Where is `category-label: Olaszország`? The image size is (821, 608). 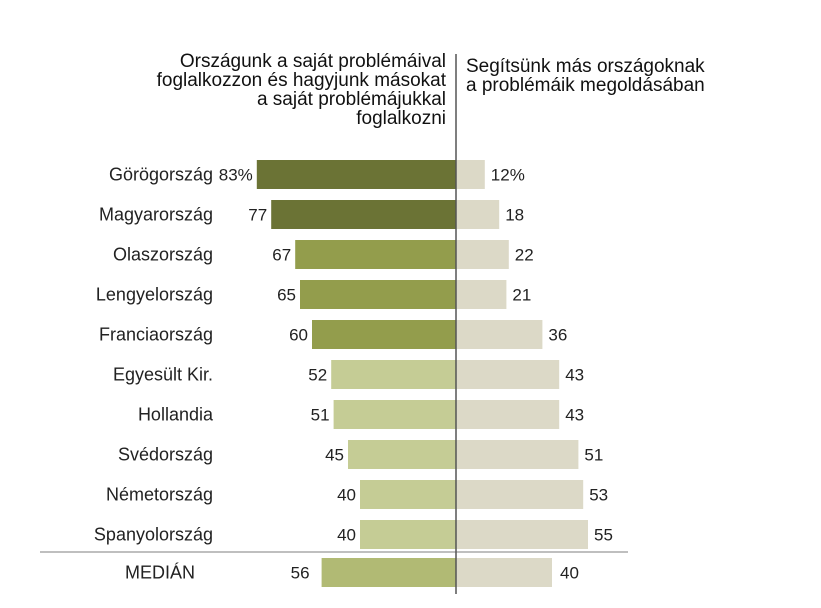
category-label: Olaszország is located at coordinates (163, 255).